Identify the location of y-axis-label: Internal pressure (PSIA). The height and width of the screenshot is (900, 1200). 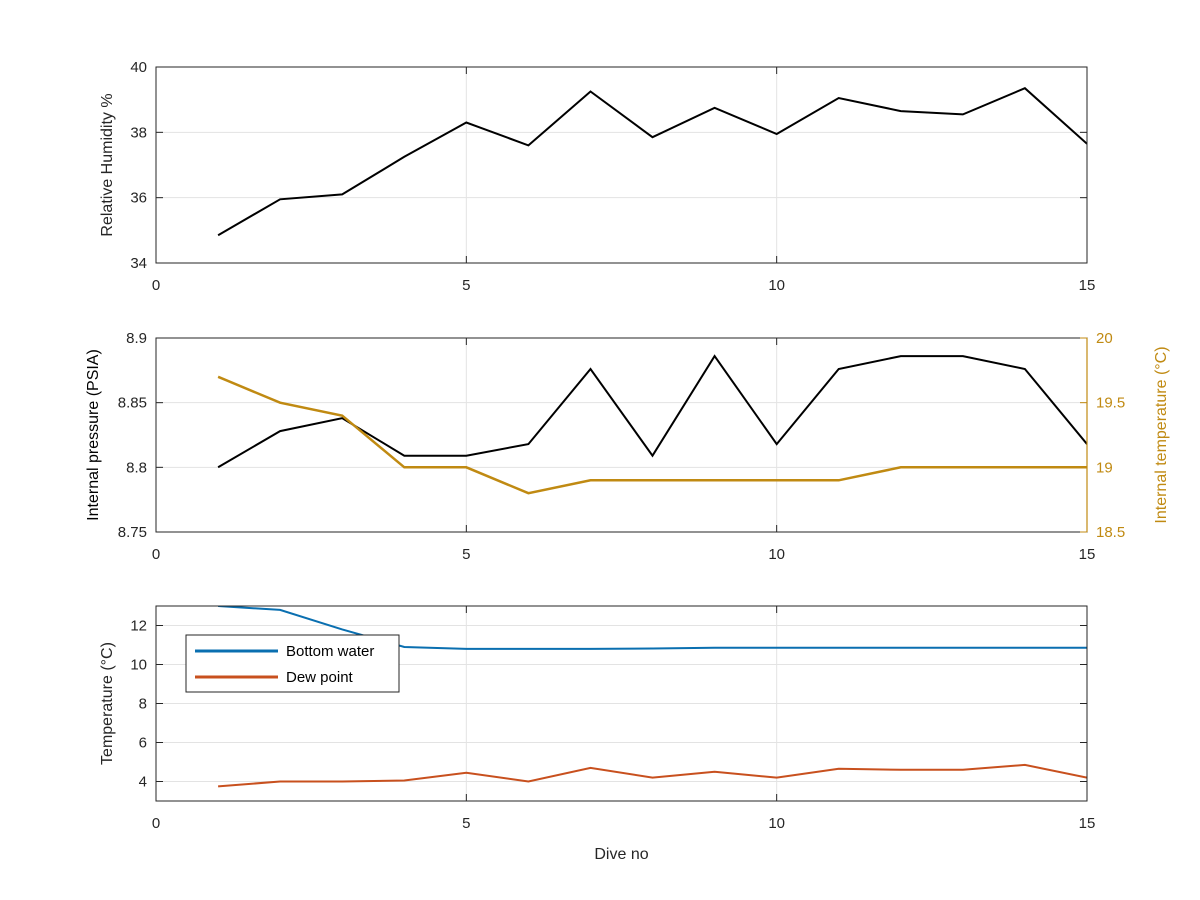
(93, 435).